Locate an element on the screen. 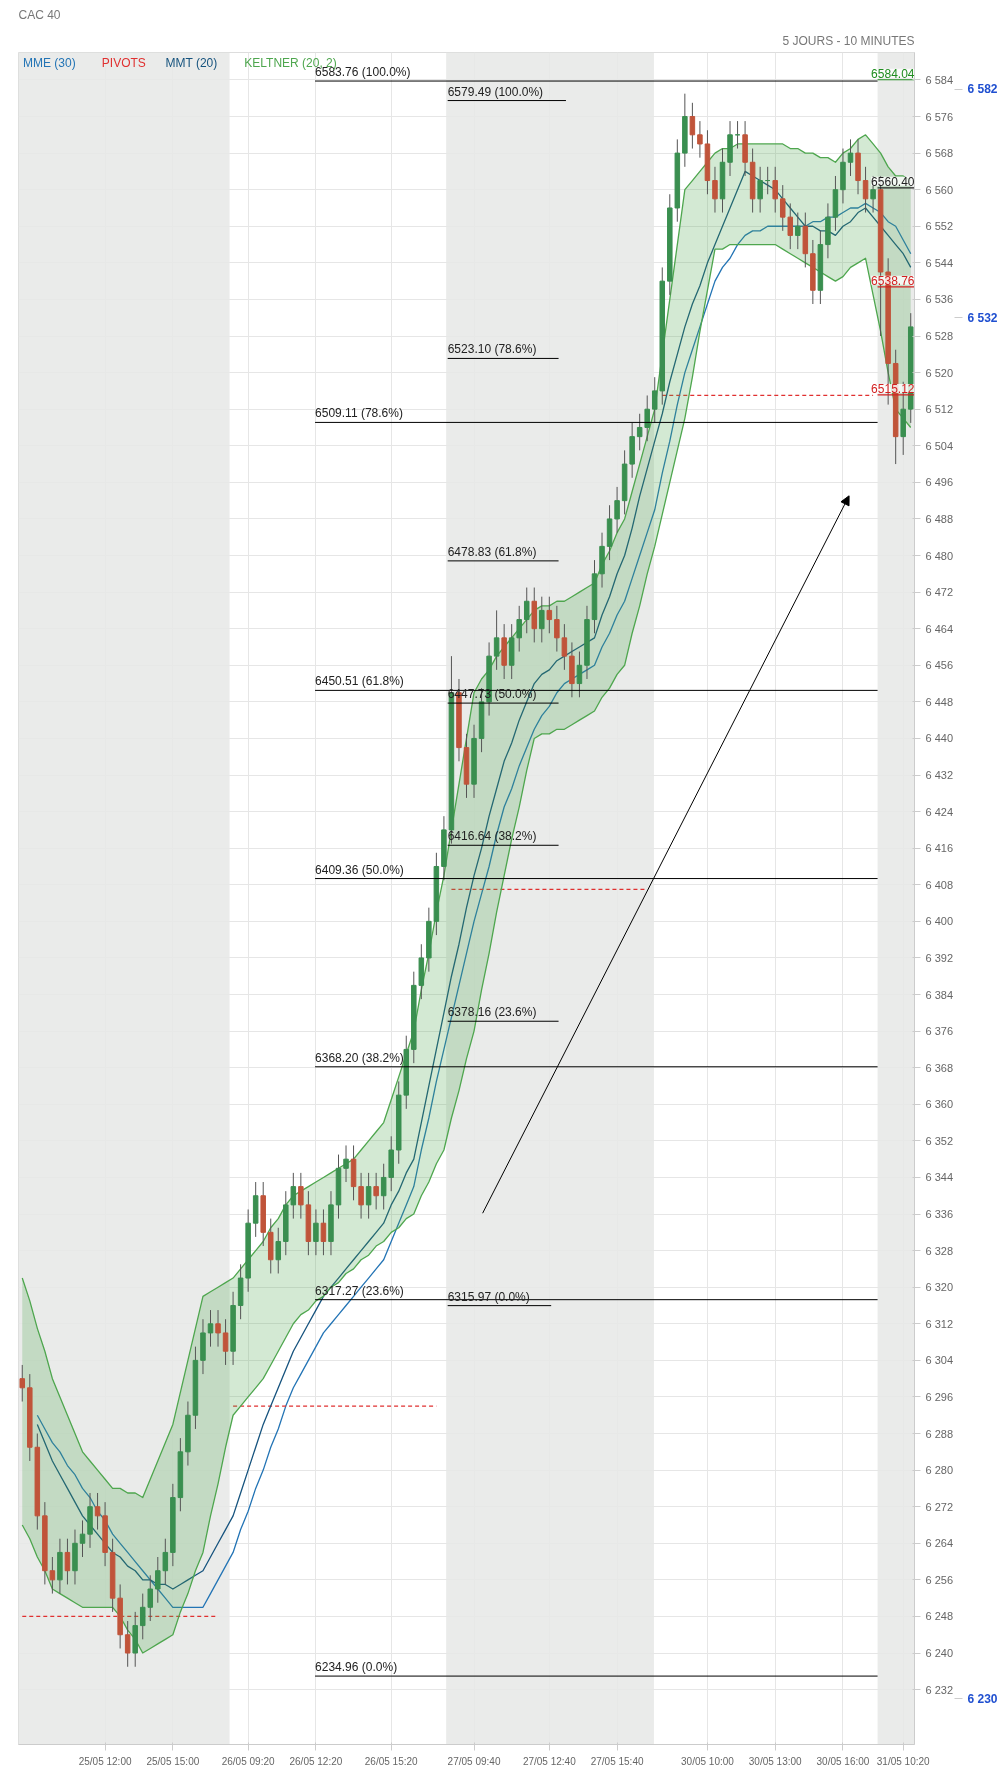 Image resolution: width=1000 pixels, height=1774 pixels. ref-line-label: 6450.51 (61.8%) is located at coordinates (359, 681).